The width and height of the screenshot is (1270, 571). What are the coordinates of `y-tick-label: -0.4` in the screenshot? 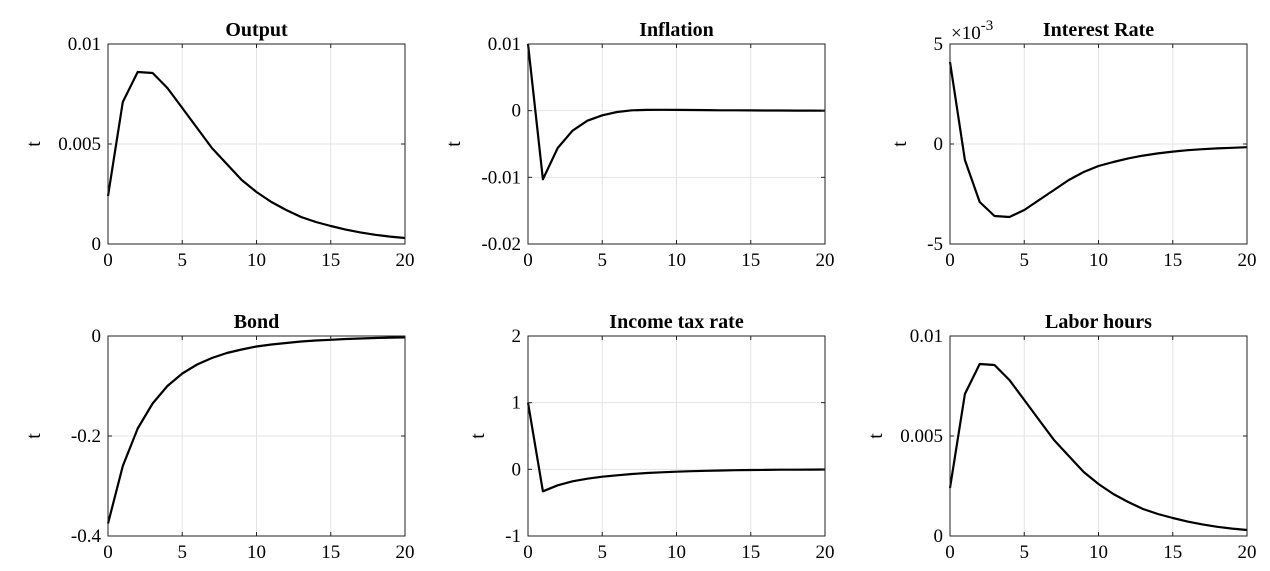 It's located at (86, 536).